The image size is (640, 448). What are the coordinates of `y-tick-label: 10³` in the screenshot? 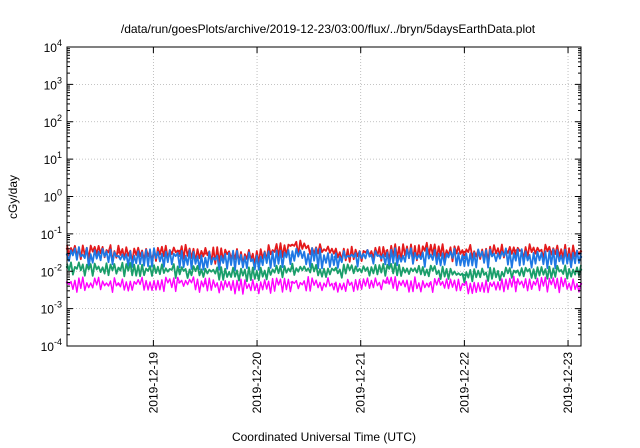 It's located at (53, 83).